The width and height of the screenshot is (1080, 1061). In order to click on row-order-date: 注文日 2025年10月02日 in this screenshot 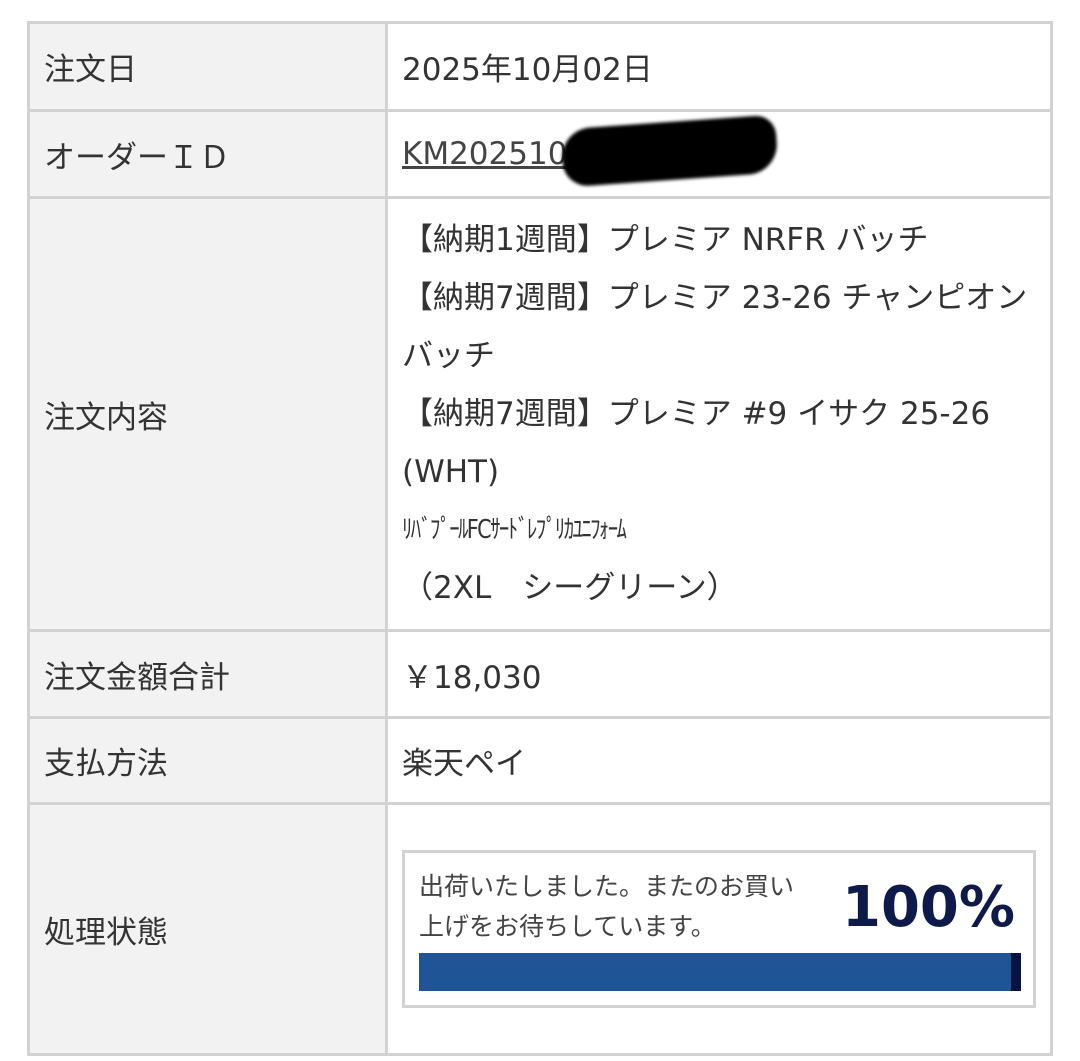, I will do `click(540, 66)`.